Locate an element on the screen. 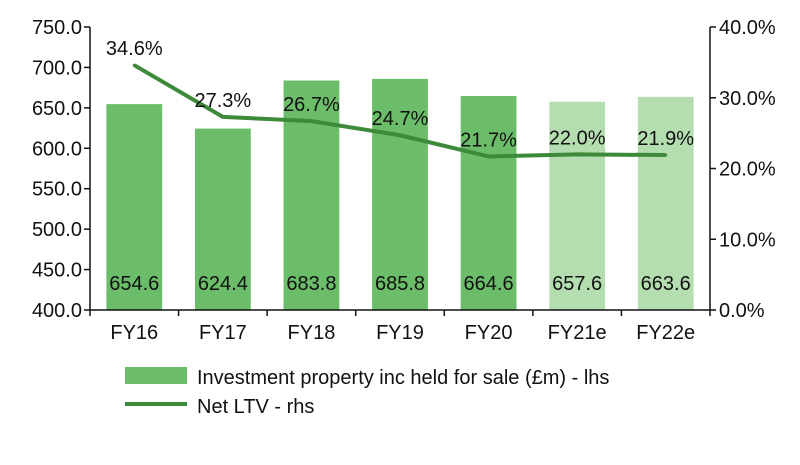 This screenshot has height=465, width=800. y-left-tick-label: 650.0 is located at coordinates (57, 109).